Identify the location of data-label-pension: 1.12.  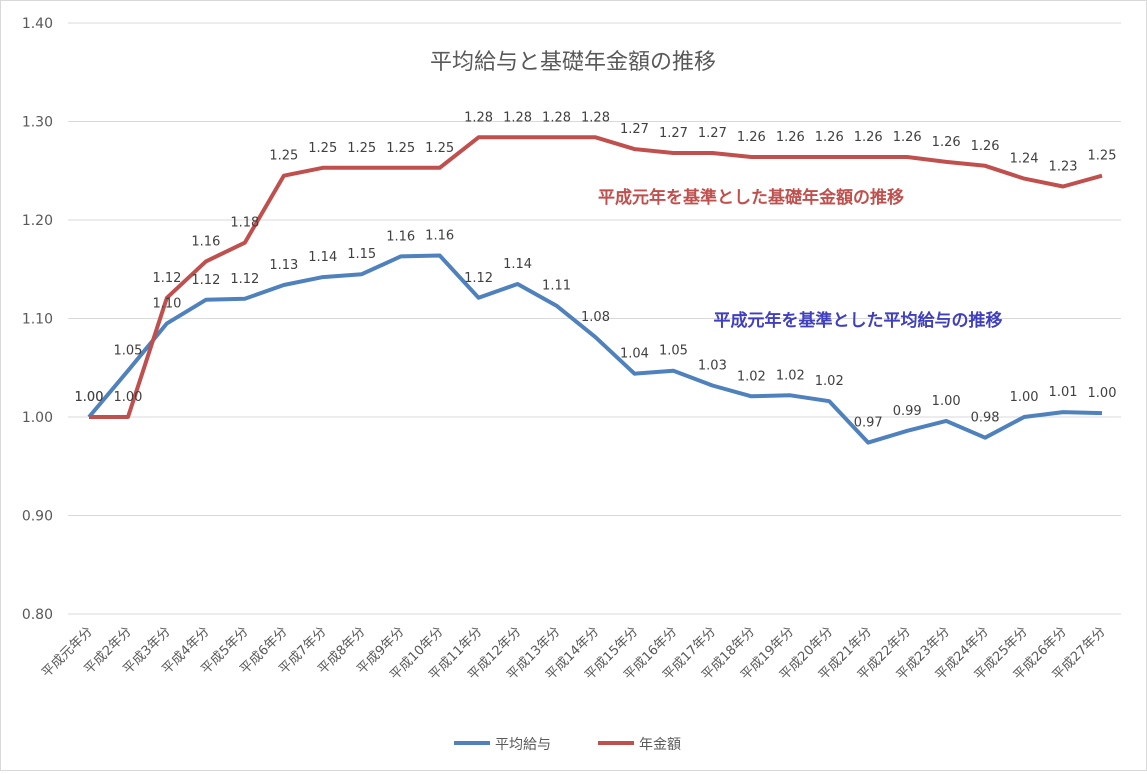
(166, 278).